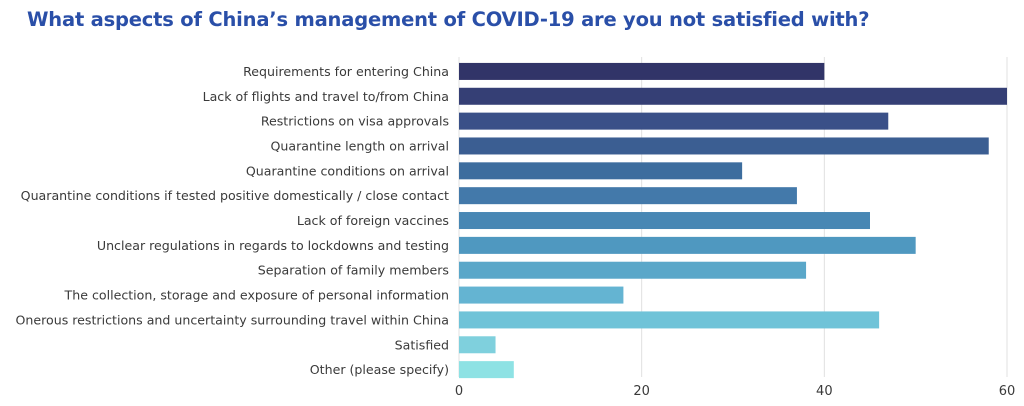 This screenshot has width=1024, height=406. Describe the element at coordinates (379, 369) in the screenshot. I see `category-label: Other (please specify)` at that location.